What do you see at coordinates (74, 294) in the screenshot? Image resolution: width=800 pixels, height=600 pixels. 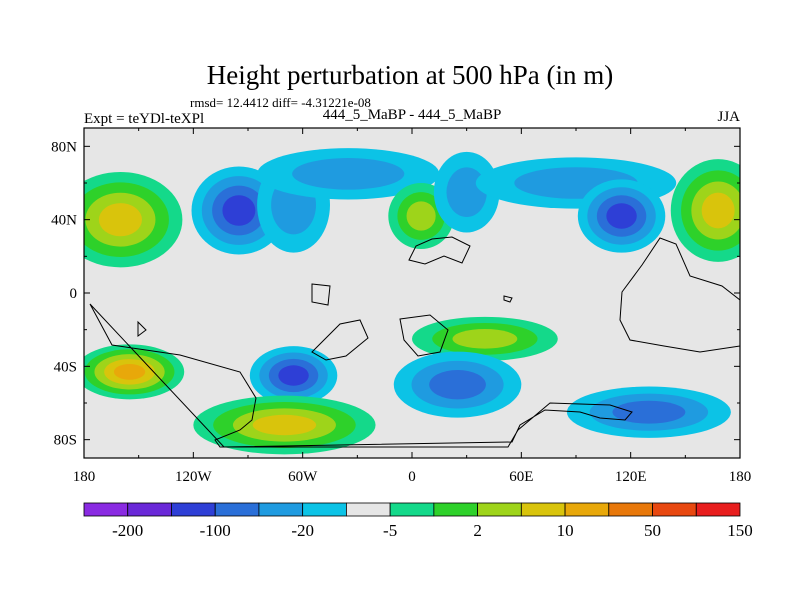 I see `y-tick-label: 0` at bounding box center [74, 294].